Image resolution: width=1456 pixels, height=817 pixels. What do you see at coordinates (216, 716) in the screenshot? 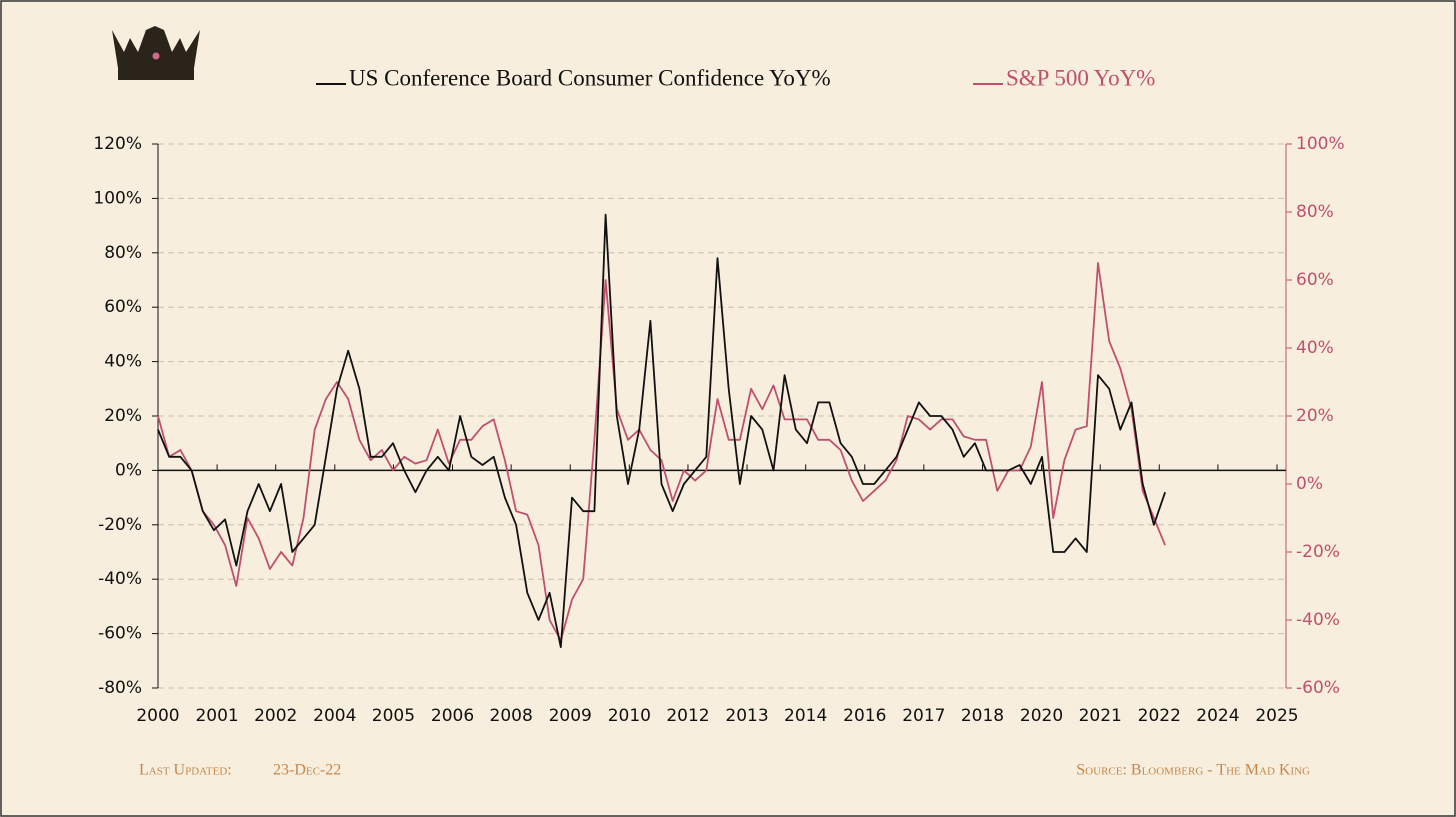
I see `x-tick-label: 2001` at bounding box center [216, 716].